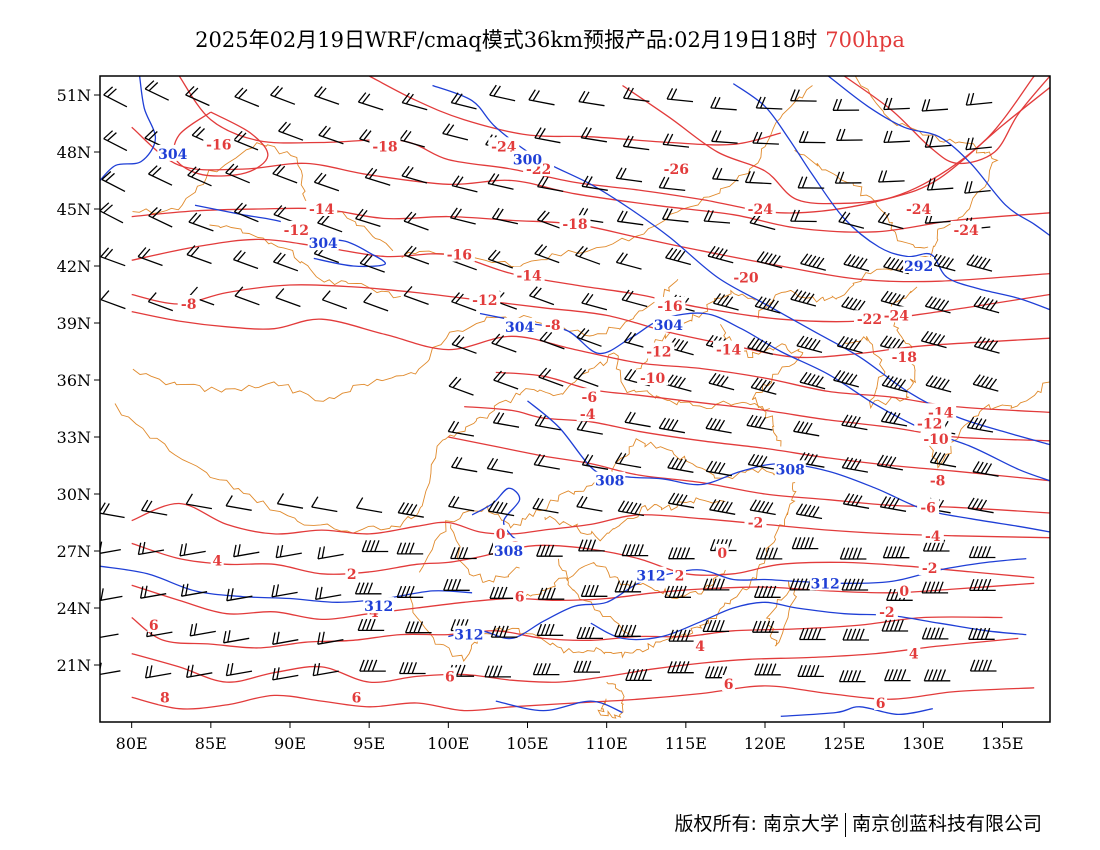 The height and width of the screenshot is (850, 1100). I want to click on temperature-label: -22, so click(869, 320).